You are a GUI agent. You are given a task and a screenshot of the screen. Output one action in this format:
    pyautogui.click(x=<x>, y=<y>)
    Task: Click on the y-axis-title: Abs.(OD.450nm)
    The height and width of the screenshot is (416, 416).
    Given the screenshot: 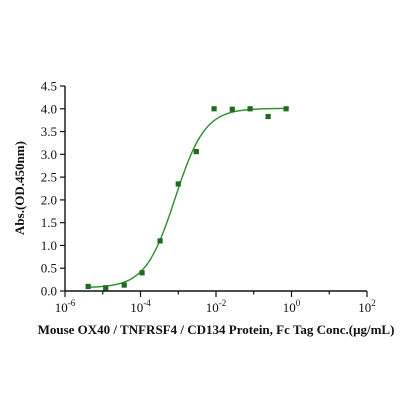 What is the action you would take?
    pyautogui.click(x=19, y=188)
    